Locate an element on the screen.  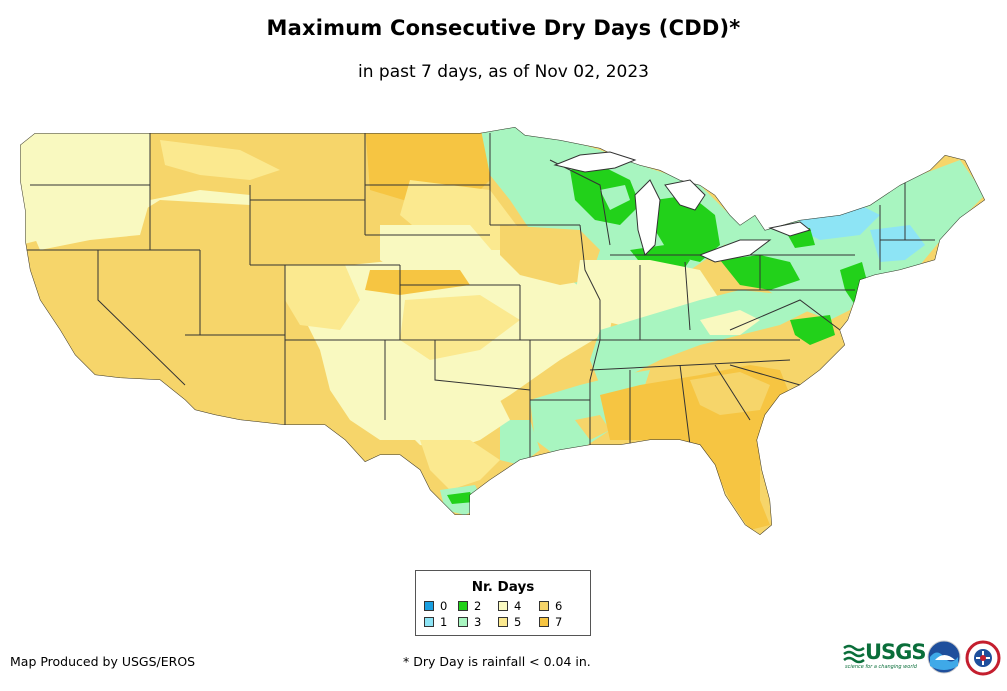
legend-item-5: 5 is located at coordinates (509, 622).